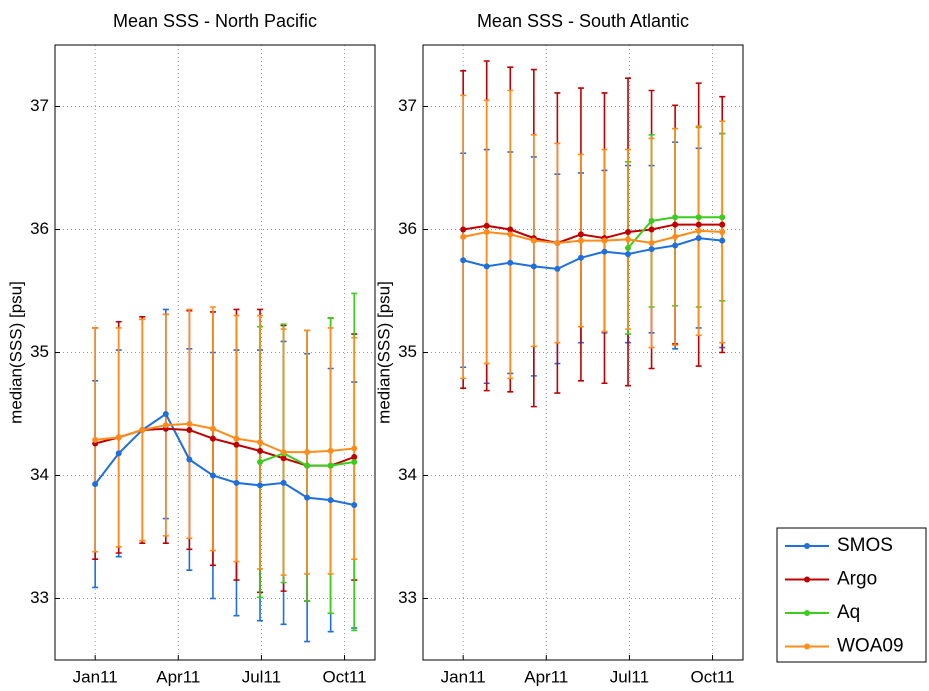  What do you see at coordinates (851, 595) in the screenshot?
I see `legend-box` at bounding box center [851, 595].